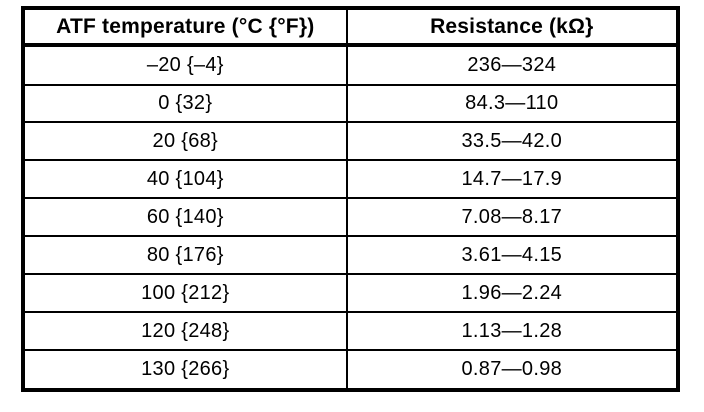 Image resolution: width=704 pixels, height=412 pixels. I want to click on table-row: –20 {–4} 236—324, so click(351, 65).